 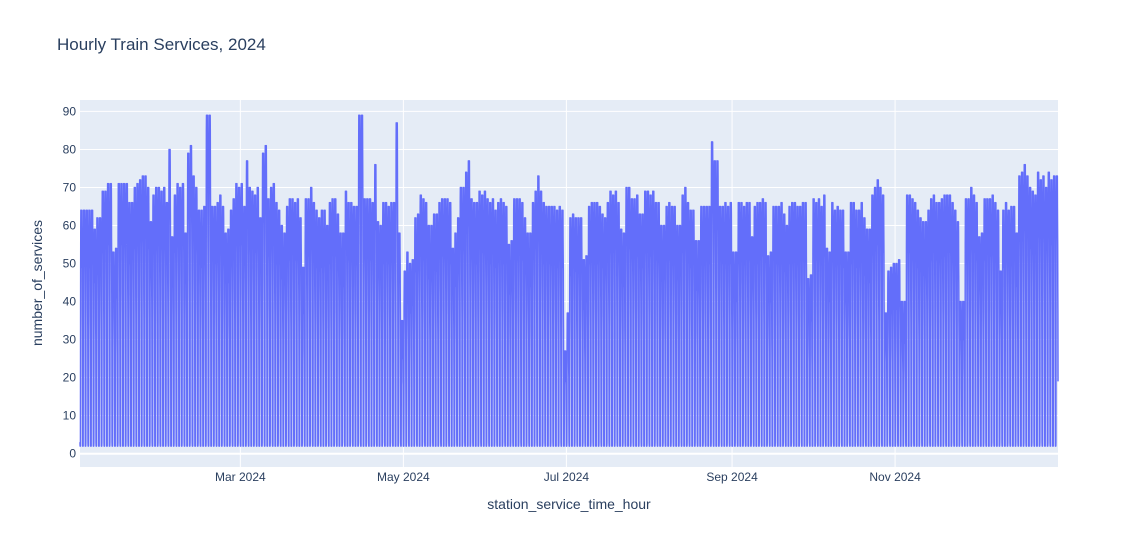 I want to click on x-tick-label: May 2024, so click(x=403, y=477).